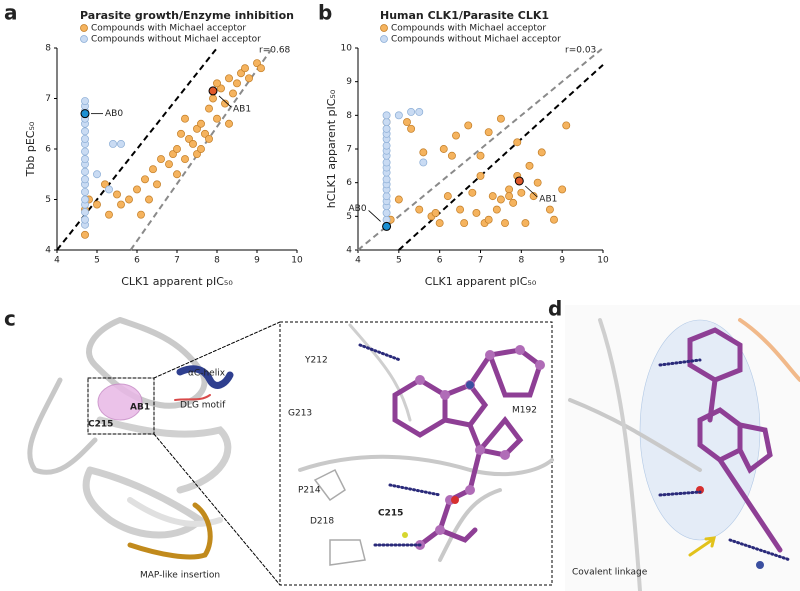  What do you see at coordinates (48, 200) in the screenshot?
I see `y-tick-label: 5` at bounding box center [48, 200].